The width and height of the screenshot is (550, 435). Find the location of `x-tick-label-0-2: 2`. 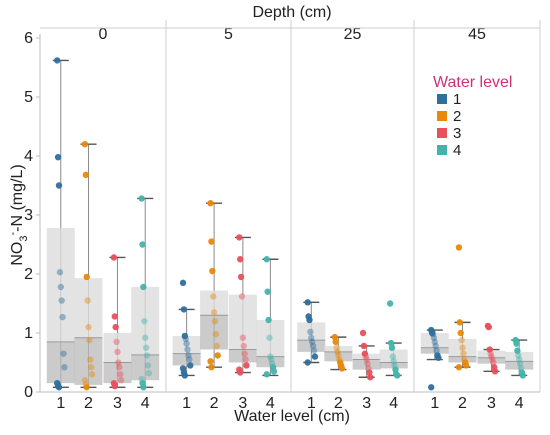

x-tick-label-0-2: 2 is located at coordinates (88, 403).